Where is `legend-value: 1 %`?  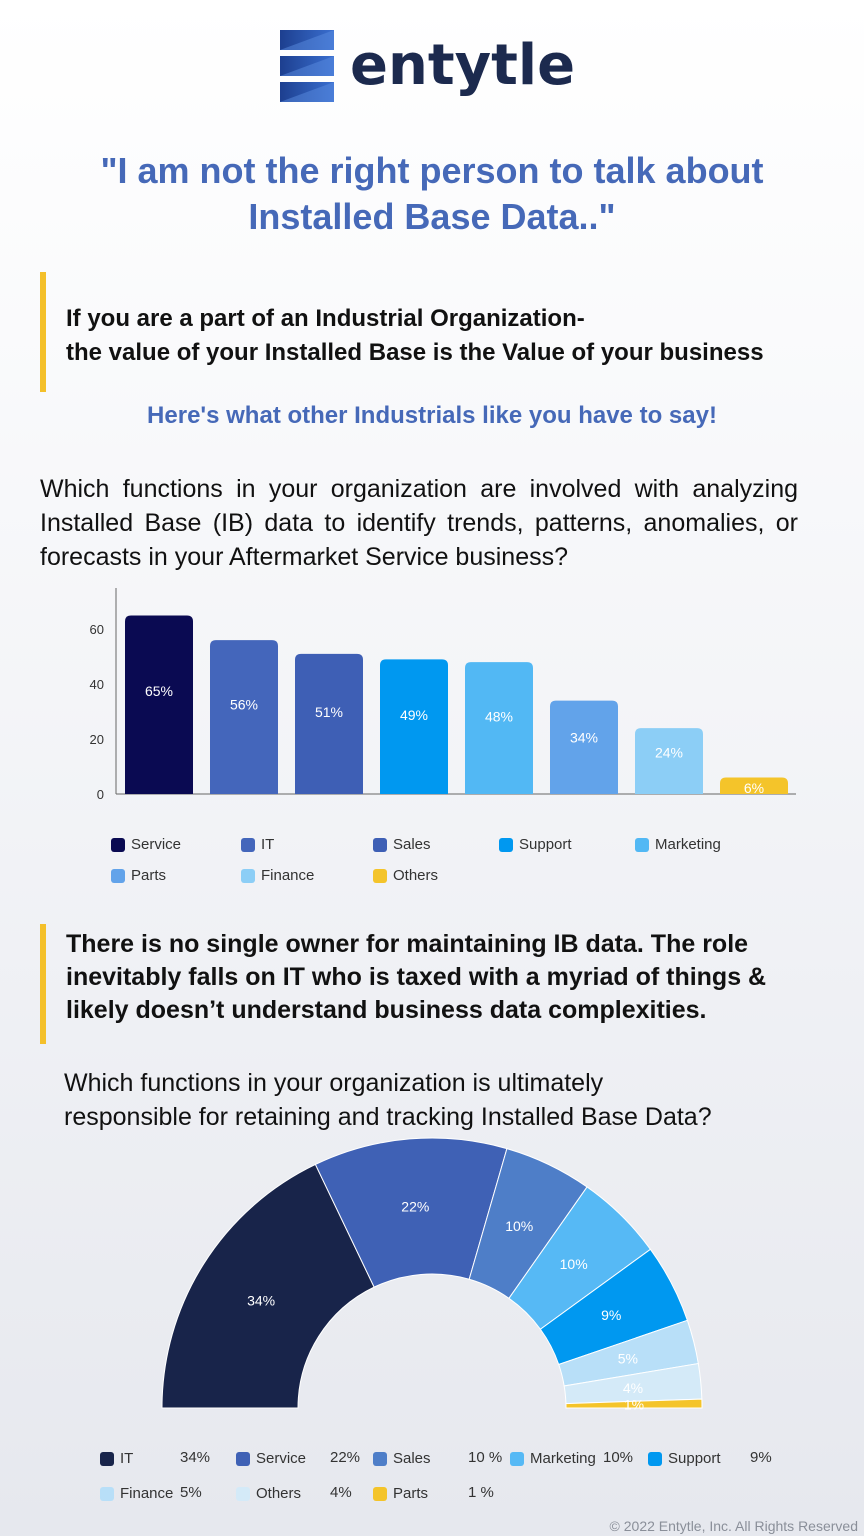 legend-value: 1 % is located at coordinates (481, 1492).